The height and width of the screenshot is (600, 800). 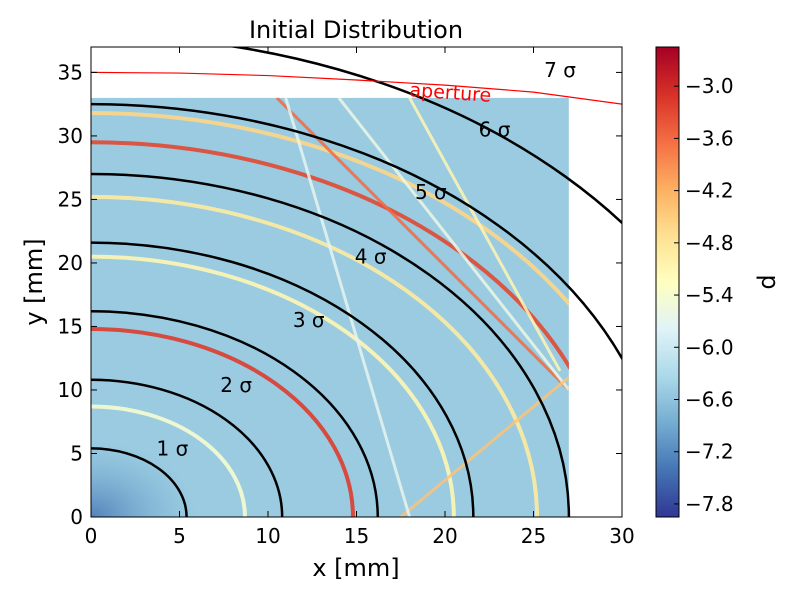 I want to click on x-tick-label: 5, so click(x=179, y=536).